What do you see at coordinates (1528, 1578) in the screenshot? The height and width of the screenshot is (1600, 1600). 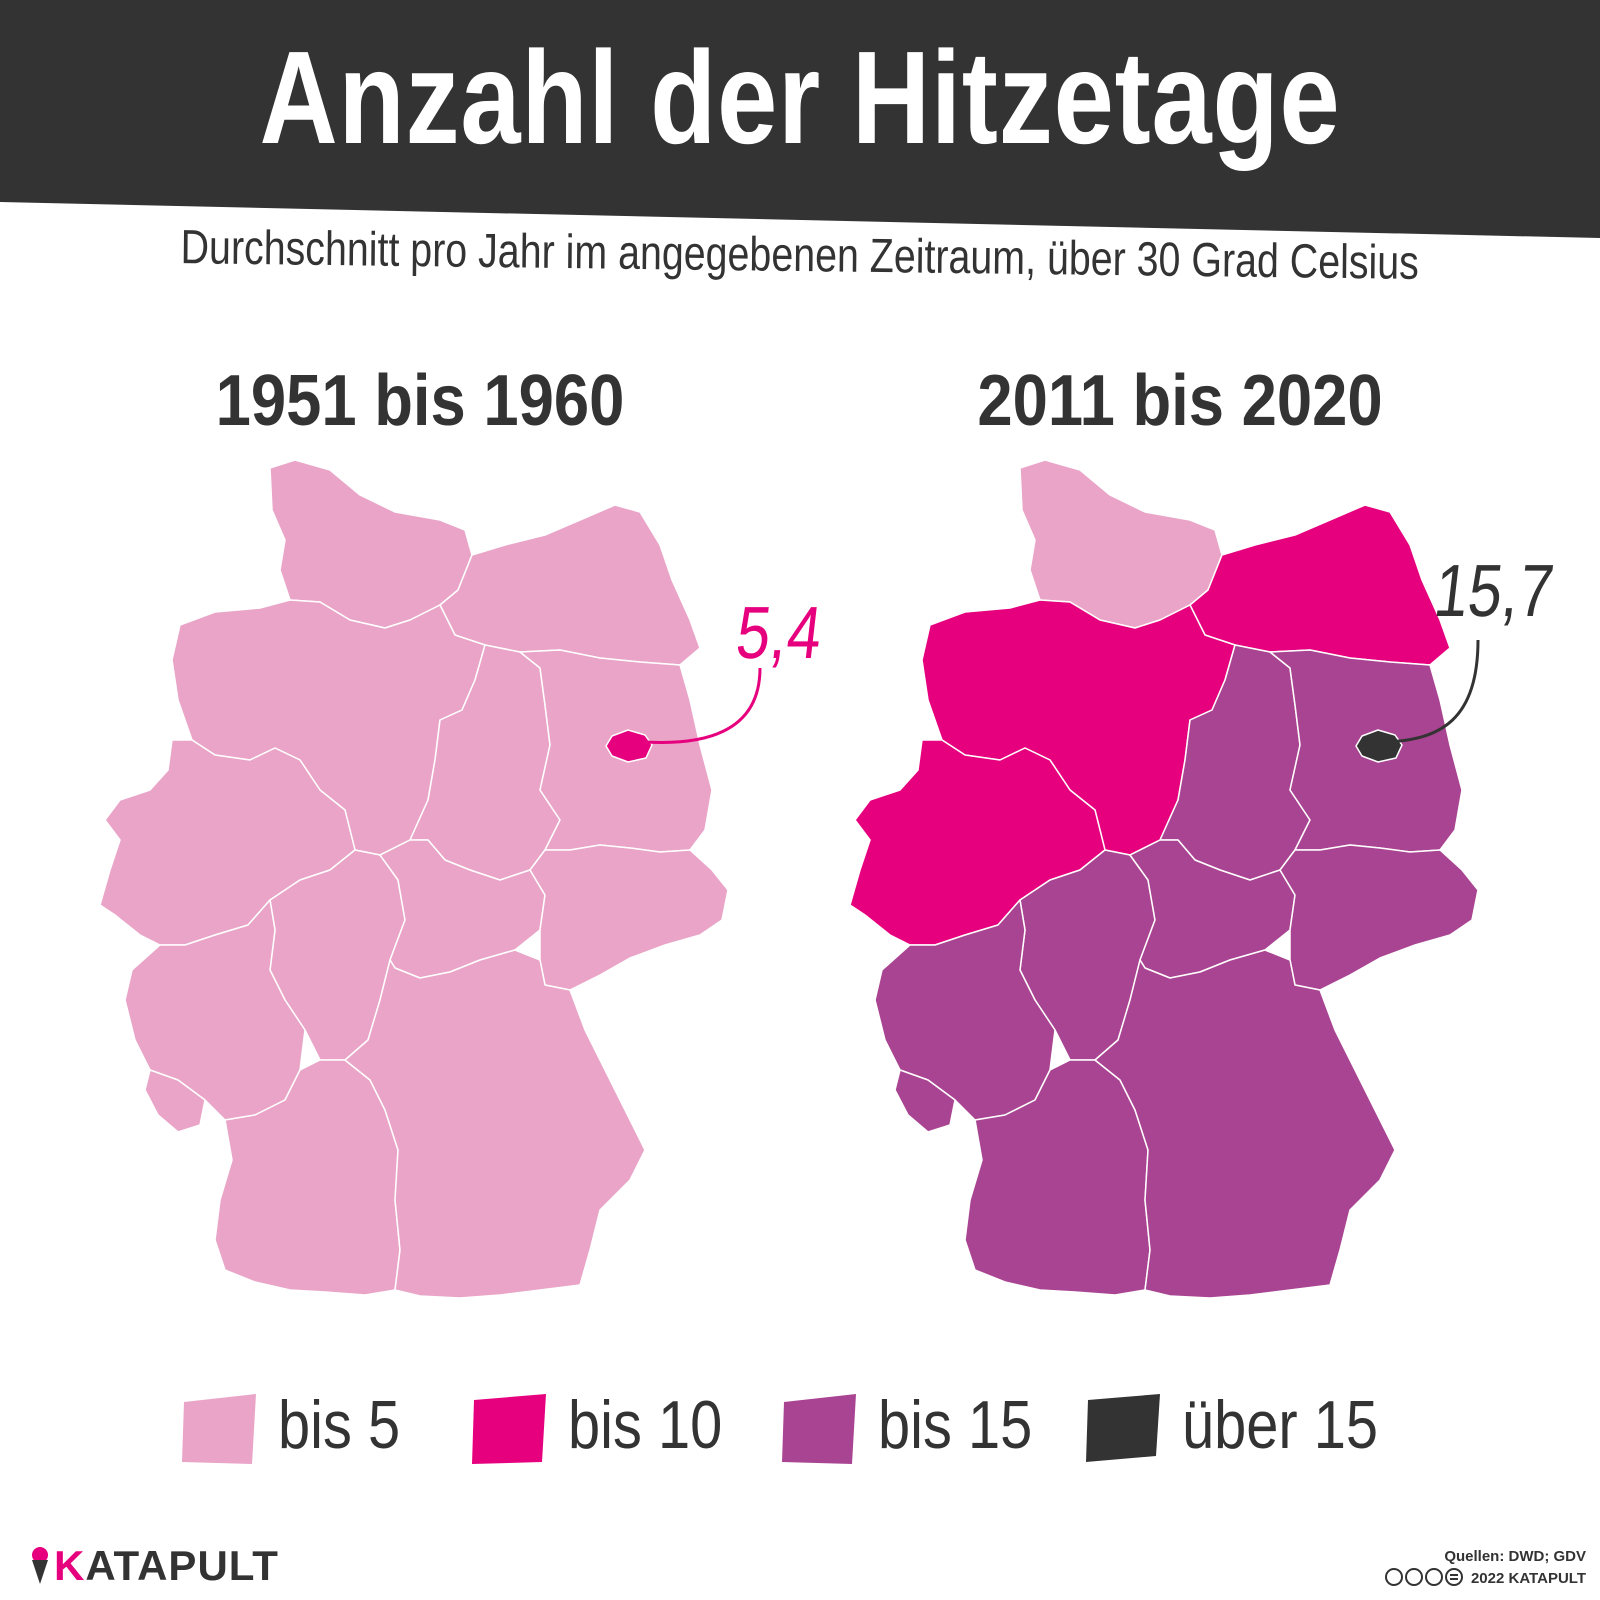 I see `copyright-text: 2022 KATAPULT` at bounding box center [1528, 1578].